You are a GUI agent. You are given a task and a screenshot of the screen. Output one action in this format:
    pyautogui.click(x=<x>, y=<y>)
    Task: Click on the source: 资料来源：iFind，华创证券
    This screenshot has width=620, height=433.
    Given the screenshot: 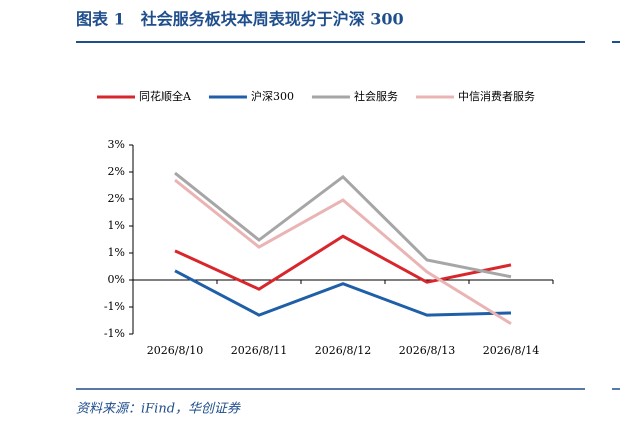 What is the action you would take?
    pyautogui.click(x=158, y=409)
    